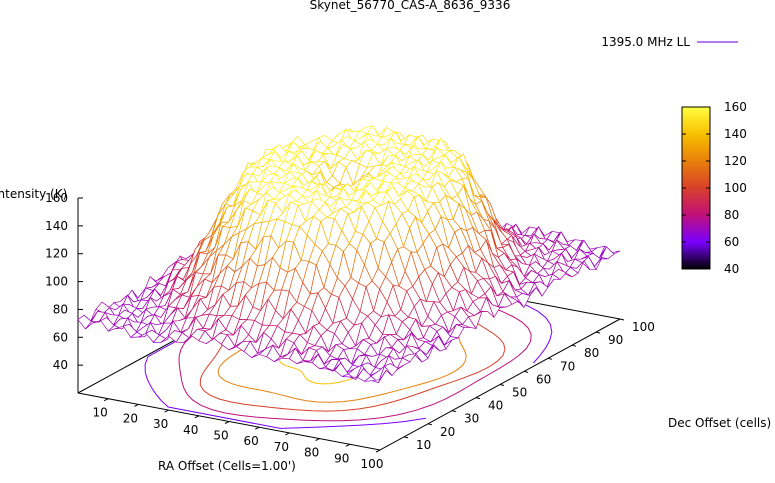 This screenshot has width=775, height=483. What do you see at coordinates (731, 242) in the screenshot?
I see `colorbar-tick-label: 60` at bounding box center [731, 242].